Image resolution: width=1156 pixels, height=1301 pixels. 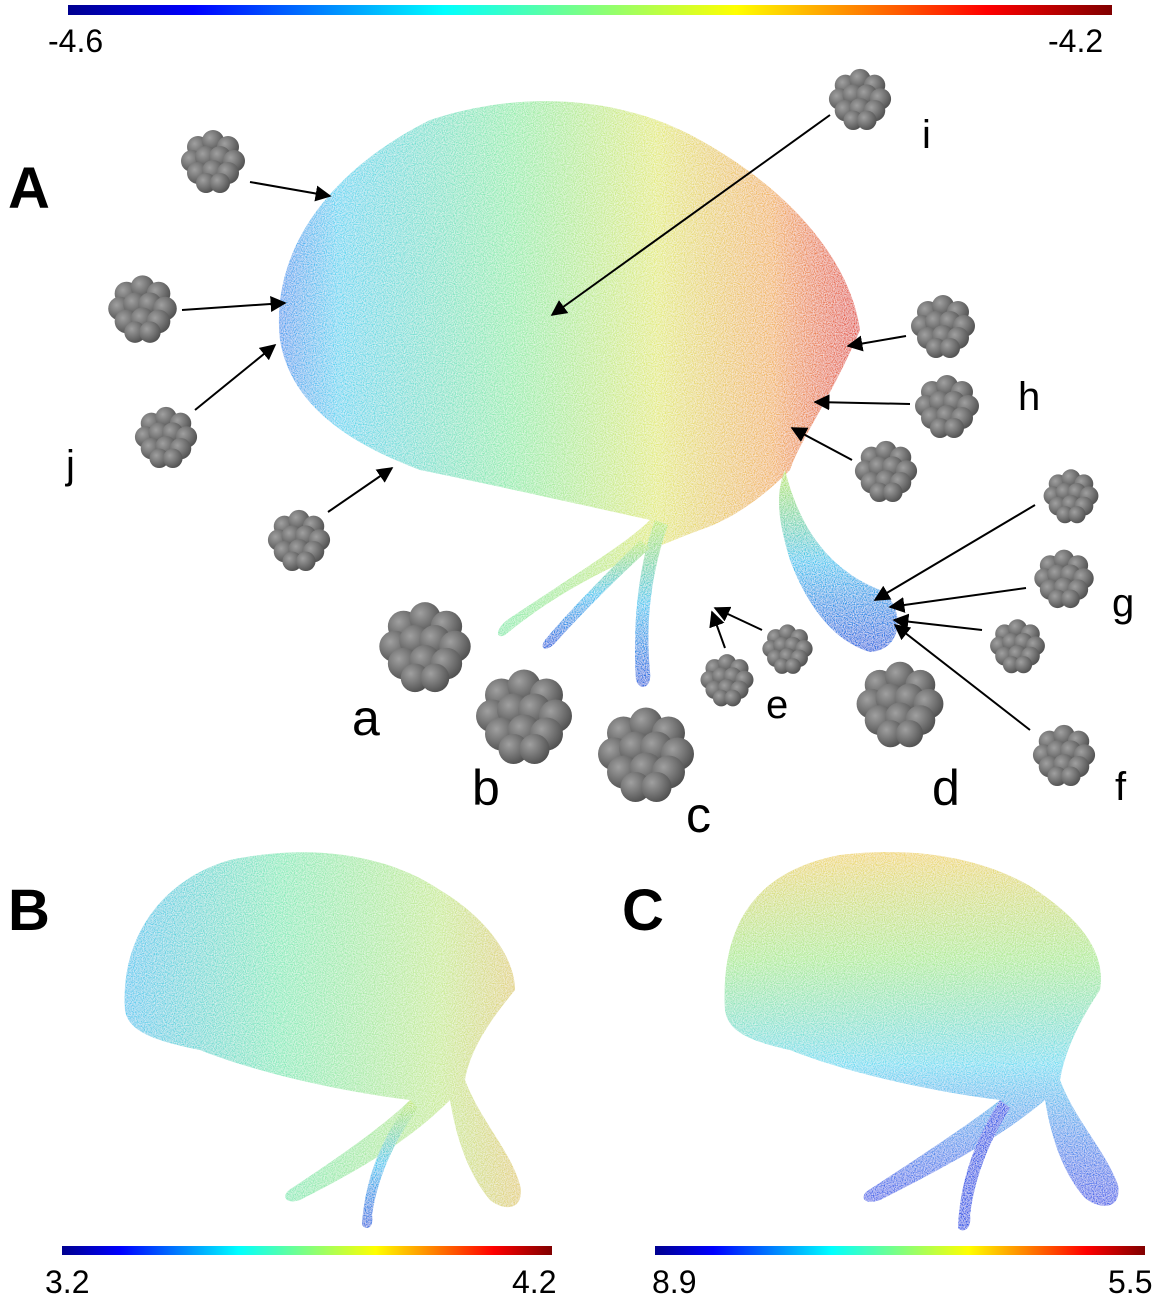 What do you see at coordinates (674, 1282) in the screenshot?
I see `colorbar-min-label: 8.9` at bounding box center [674, 1282].